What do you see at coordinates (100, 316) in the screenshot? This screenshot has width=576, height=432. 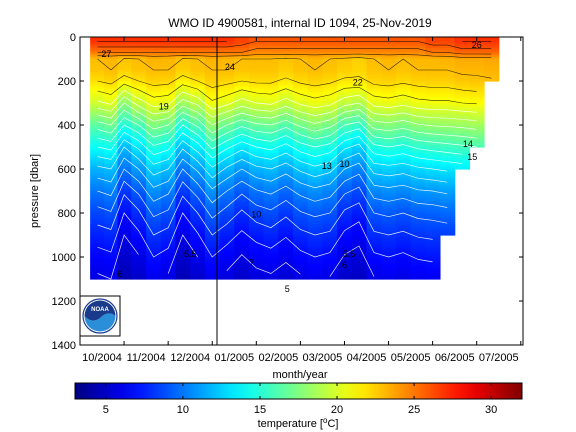 I see `noaa-logo-icon: NOAA` at bounding box center [100, 316].